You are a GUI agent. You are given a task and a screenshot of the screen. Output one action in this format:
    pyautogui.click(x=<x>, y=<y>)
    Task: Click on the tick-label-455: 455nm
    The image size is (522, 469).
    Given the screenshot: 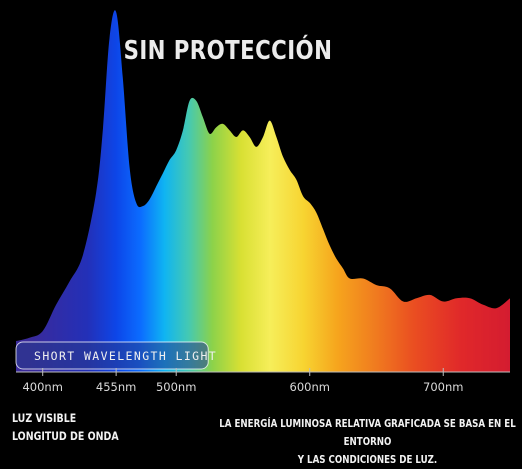 What is the action you would take?
    pyautogui.click(x=116, y=387)
    